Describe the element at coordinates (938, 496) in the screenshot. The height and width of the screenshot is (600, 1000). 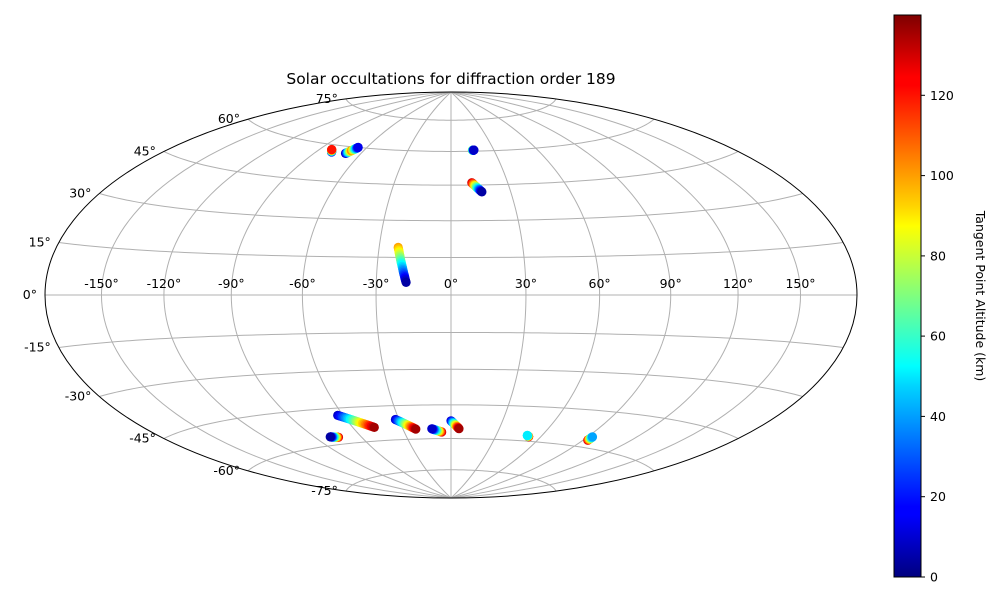
I see `colorbar-tick-label: 20` at that location.